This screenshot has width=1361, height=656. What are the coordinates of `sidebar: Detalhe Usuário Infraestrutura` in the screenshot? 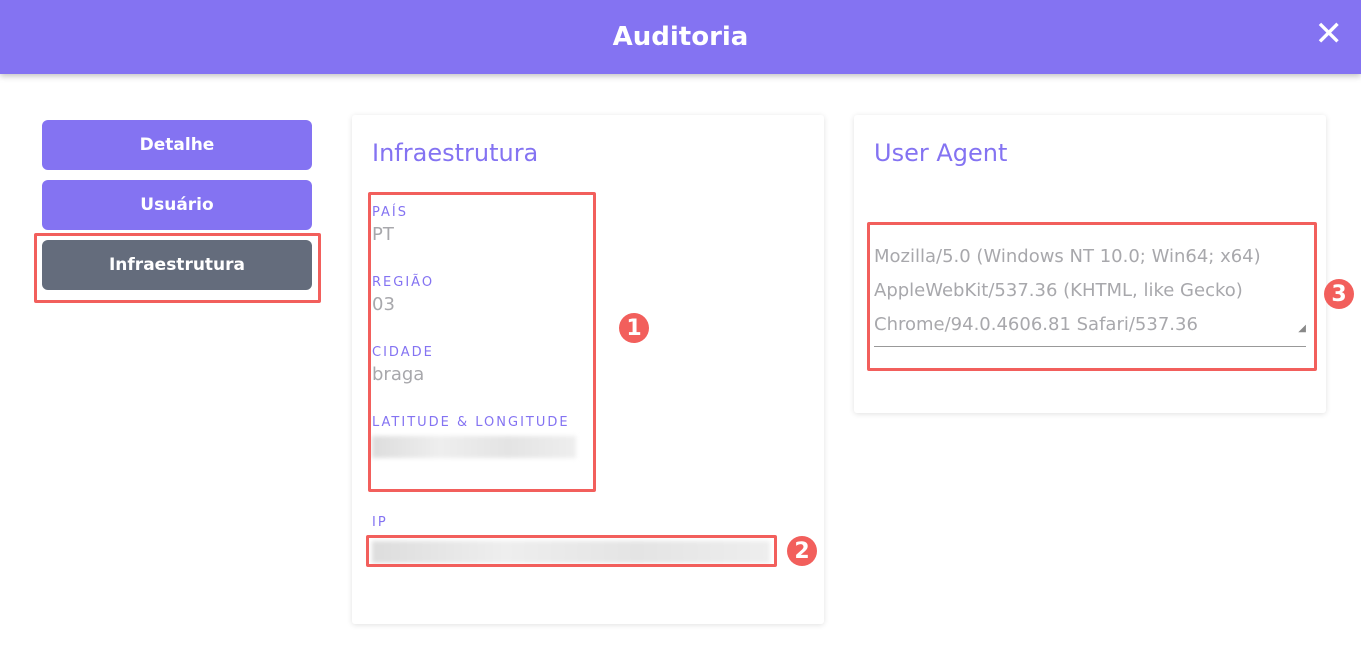 It's located at (177, 210).